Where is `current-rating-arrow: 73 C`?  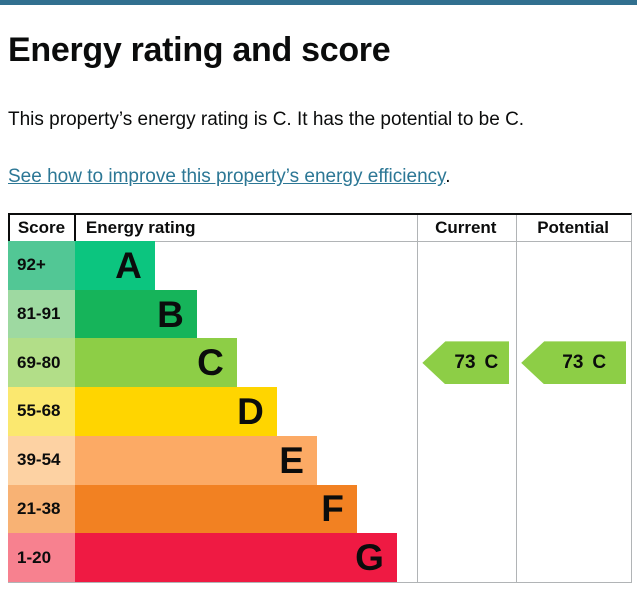
current-rating-arrow: 73 C is located at coordinates (466, 363).